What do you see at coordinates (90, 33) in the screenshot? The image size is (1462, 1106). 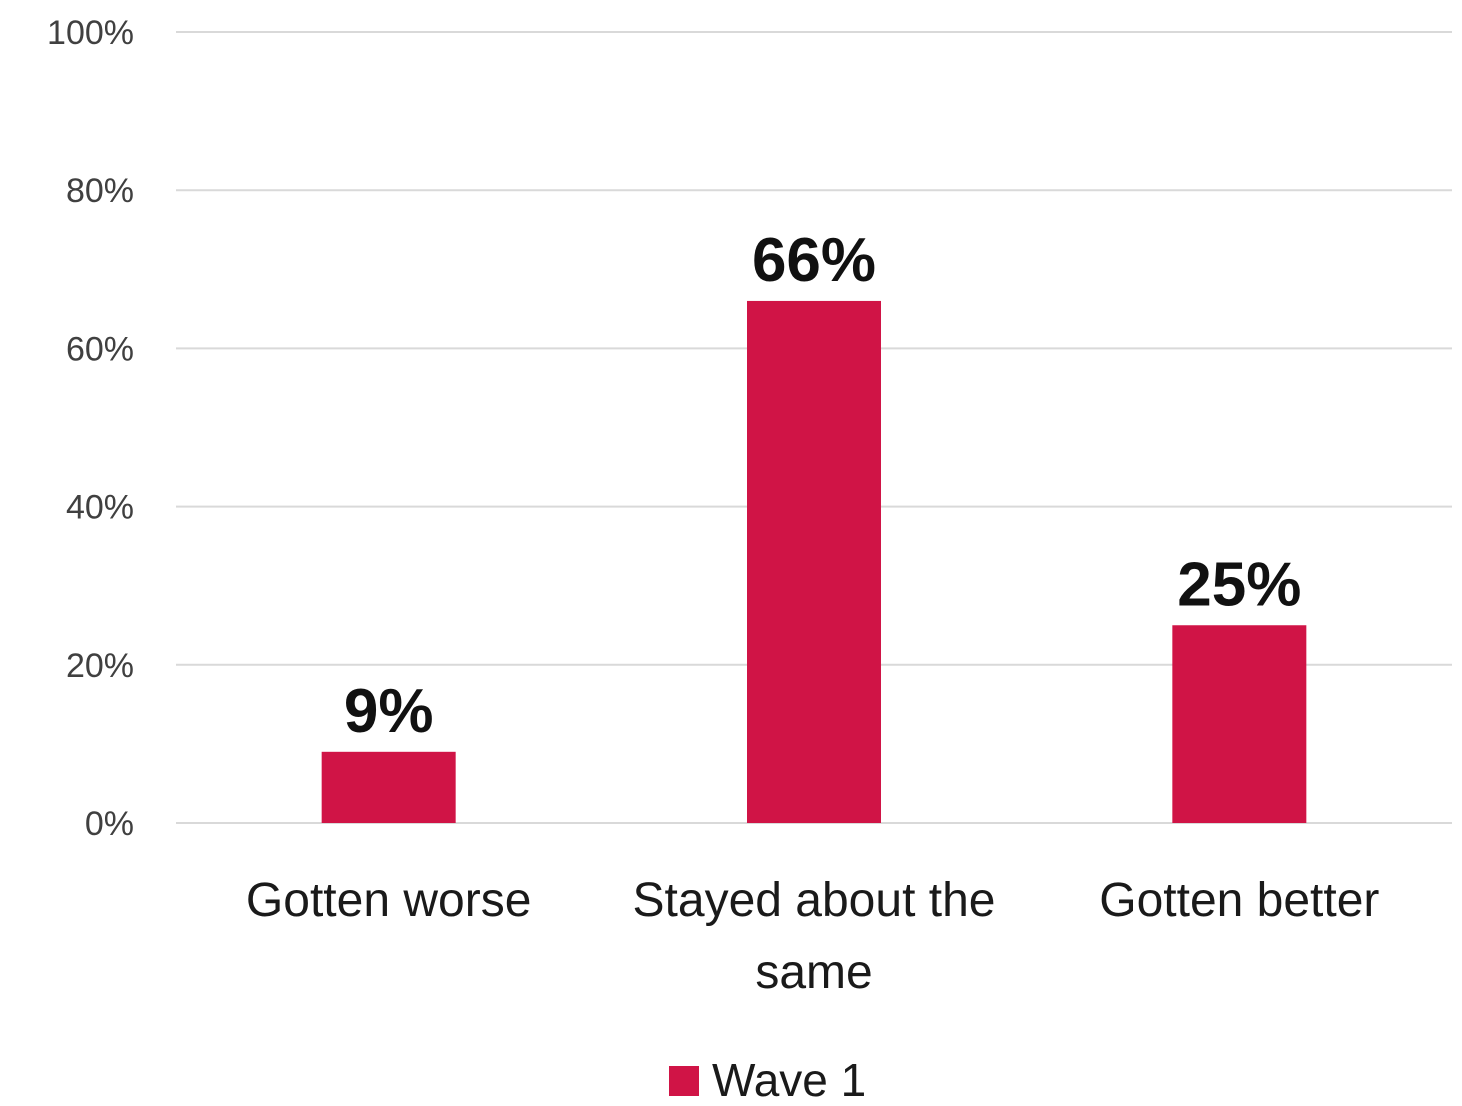 I see `y-tick-label: 100%` at bounding box center [90, 33].